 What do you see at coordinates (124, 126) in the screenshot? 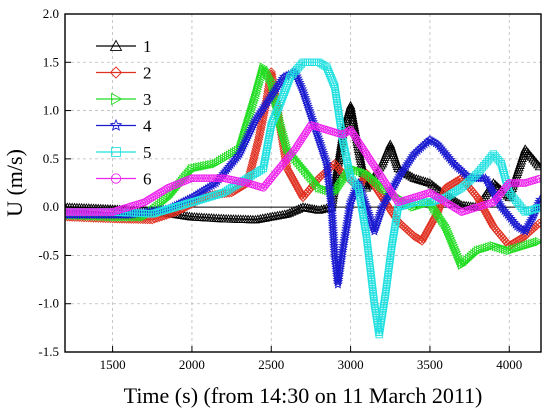
I see `legend-item-4: 4` at bounding box center [124, 126].